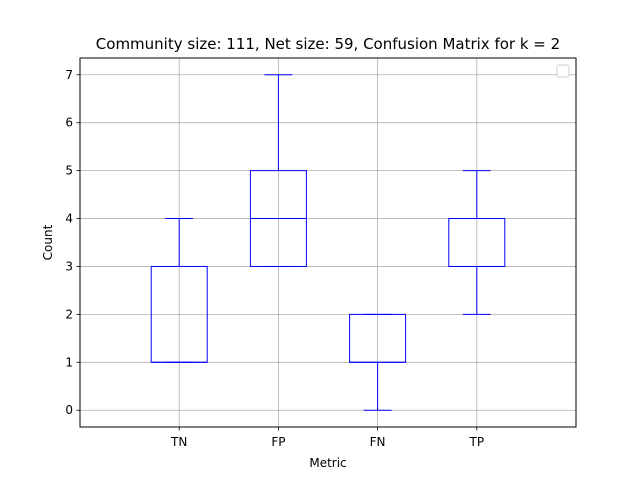  I want to click on y-tick-label: 6, so click(69, 123).